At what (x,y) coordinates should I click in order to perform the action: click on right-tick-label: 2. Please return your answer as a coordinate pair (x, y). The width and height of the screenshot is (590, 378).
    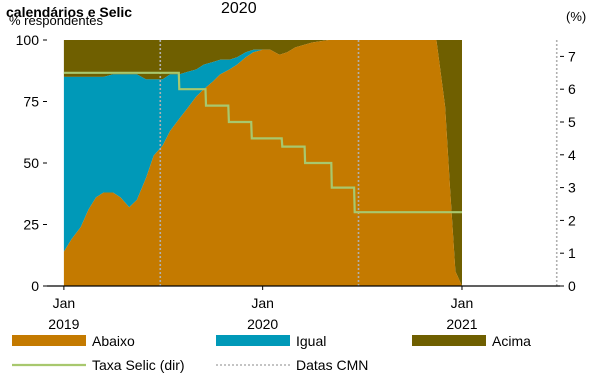
    Looking at the image, I should click on (572, 220).